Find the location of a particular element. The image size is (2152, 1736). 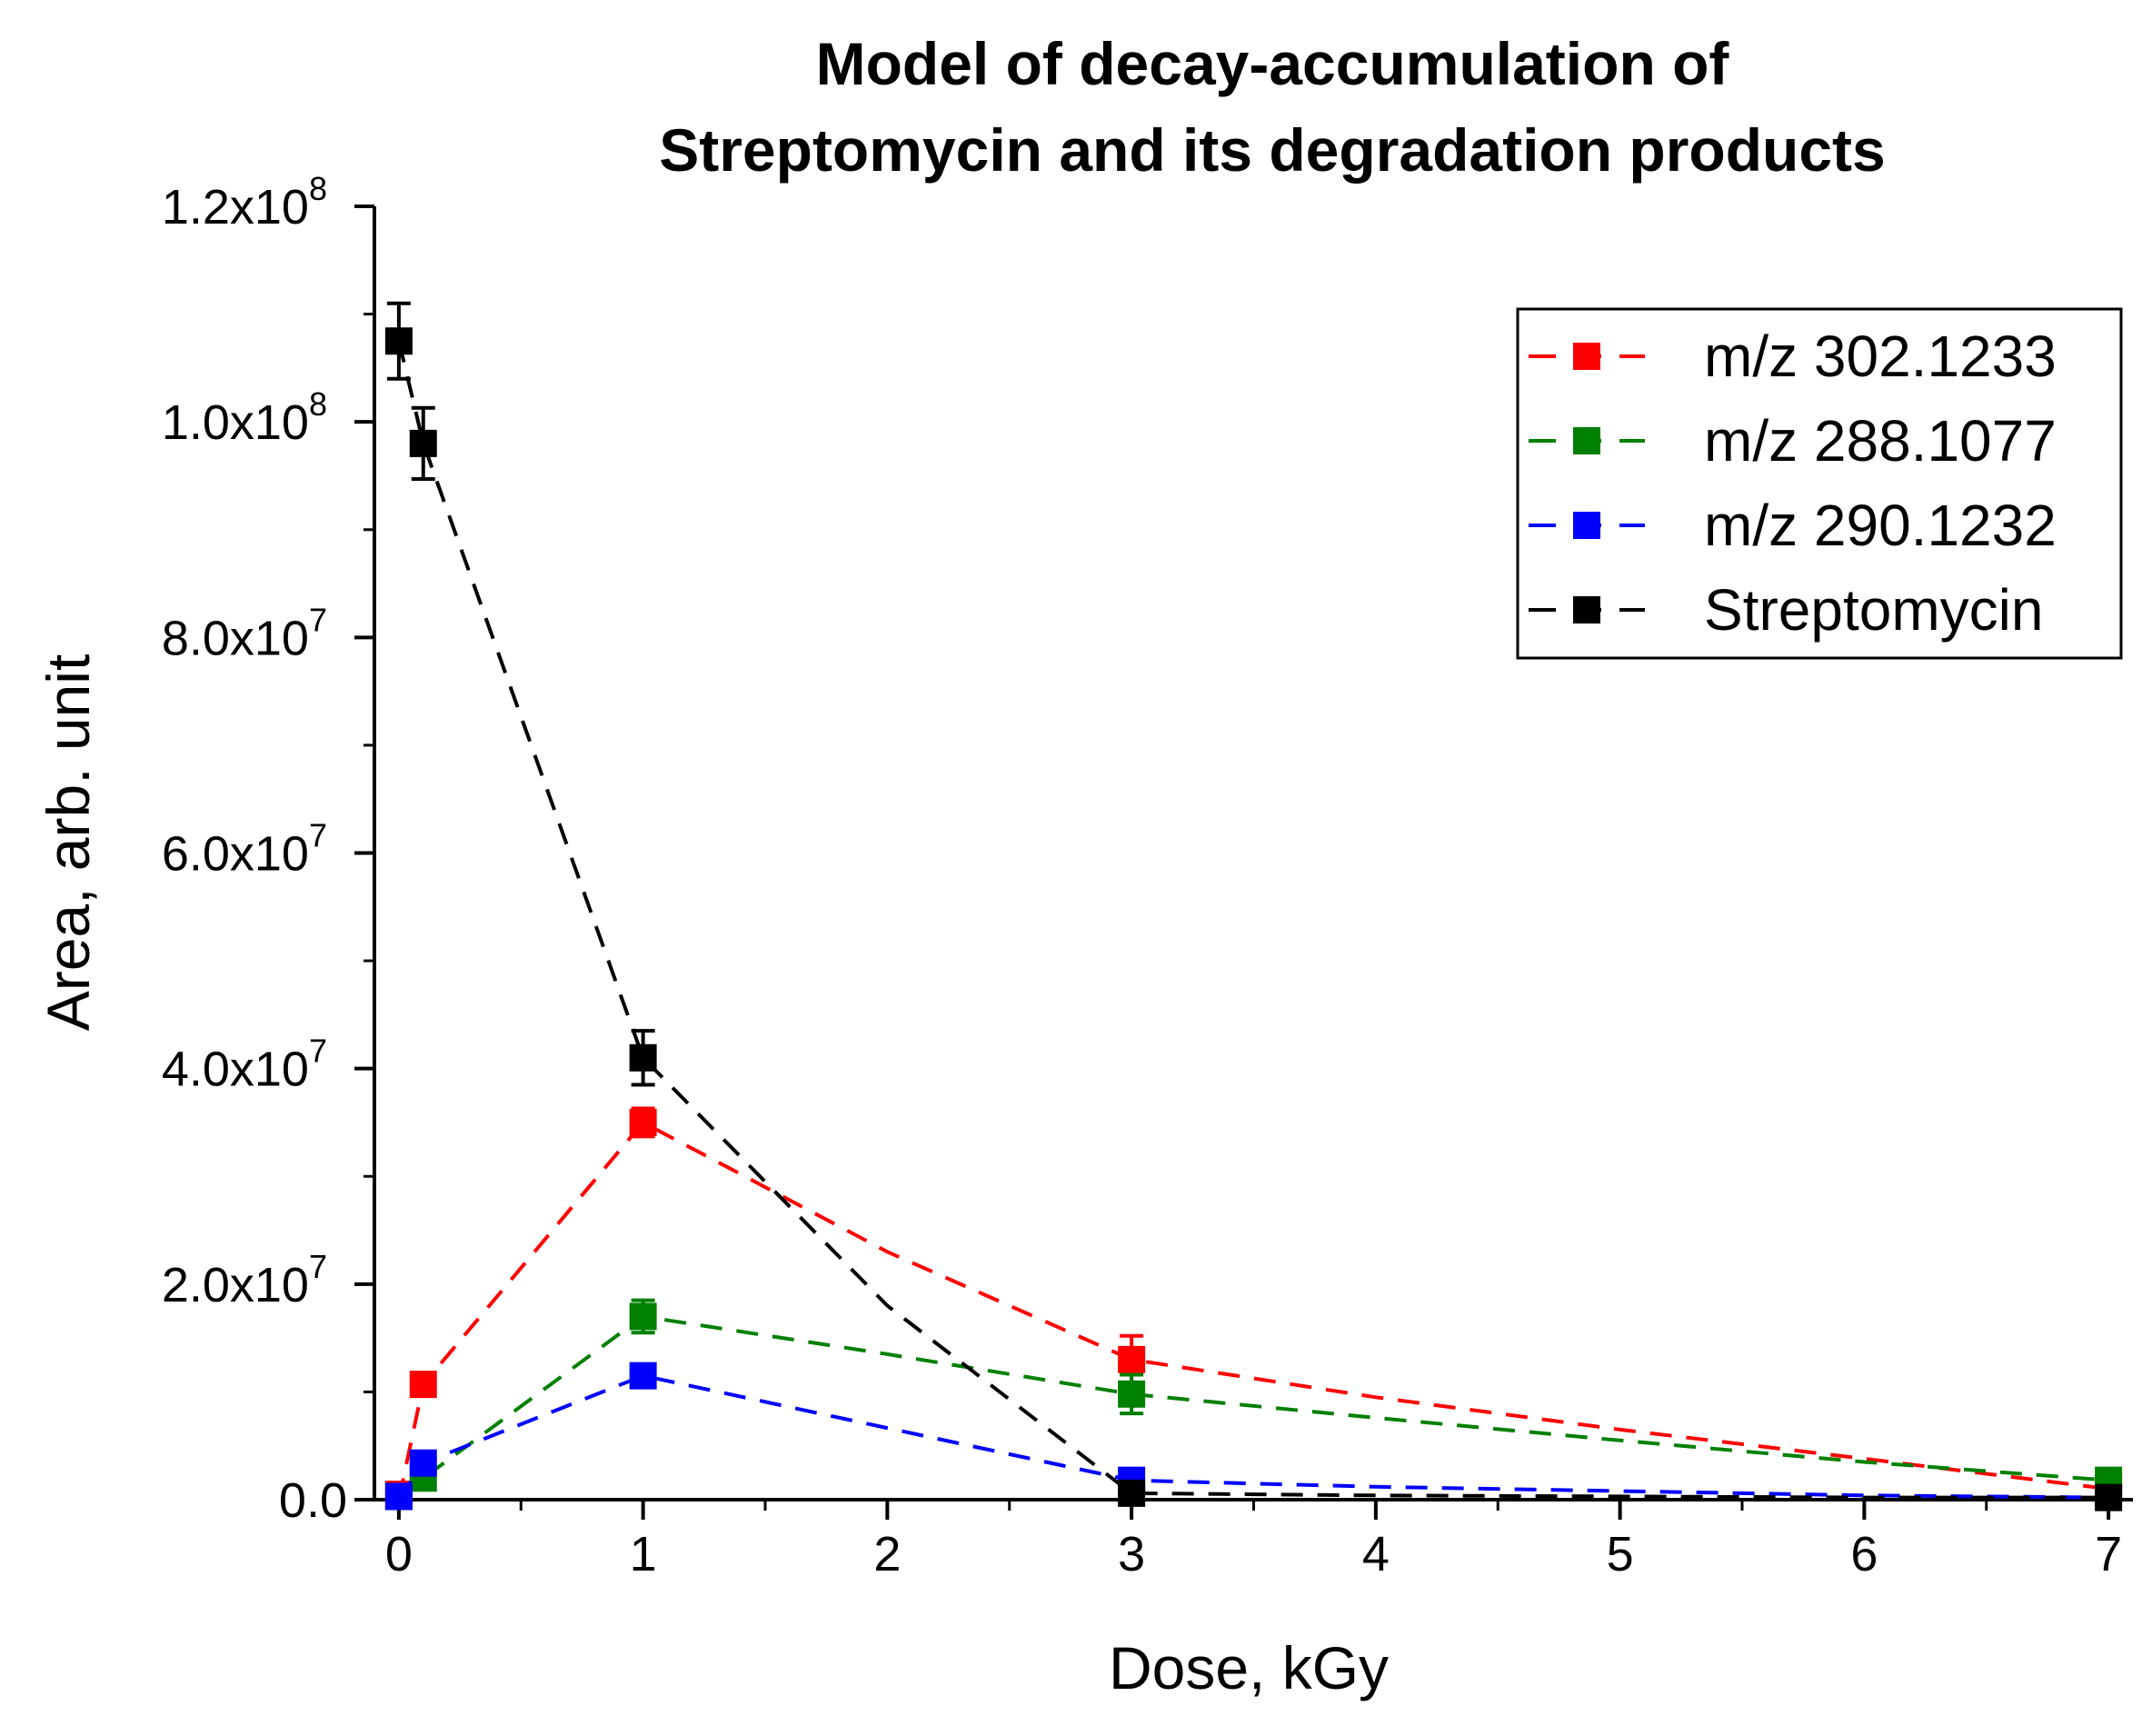

legend-item: m/z 288.1077 is located at coordinates (1793, 441).